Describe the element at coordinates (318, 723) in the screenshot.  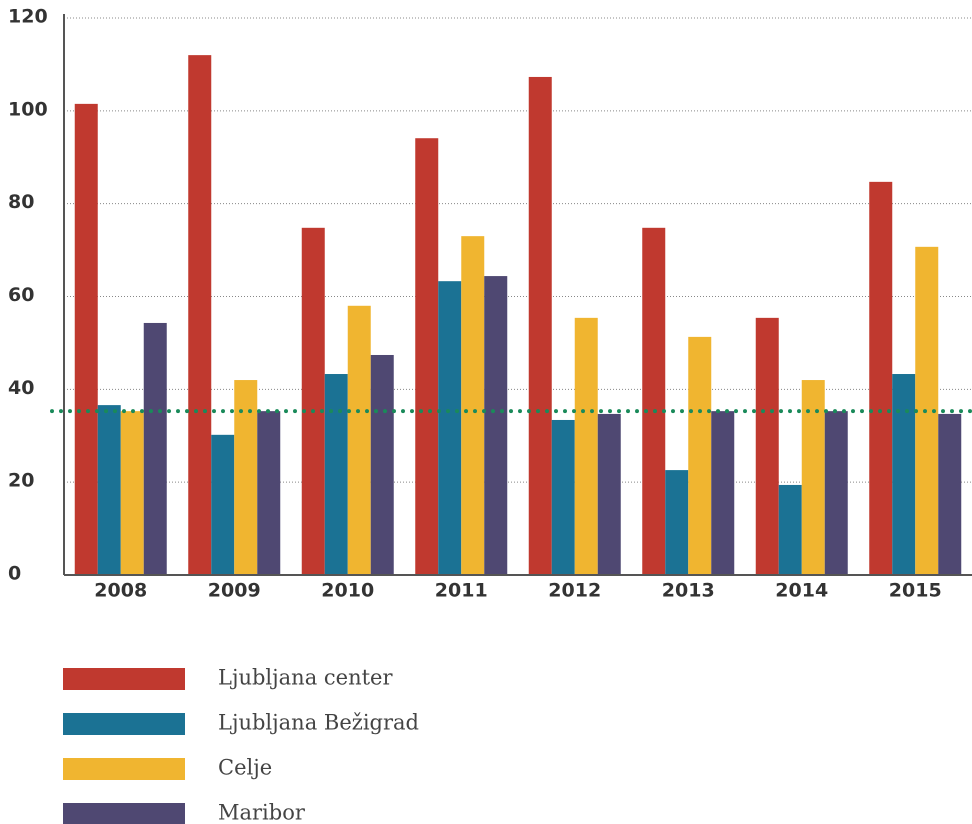
I see `legend-label: Ljubljana Bežigrad` at that location.